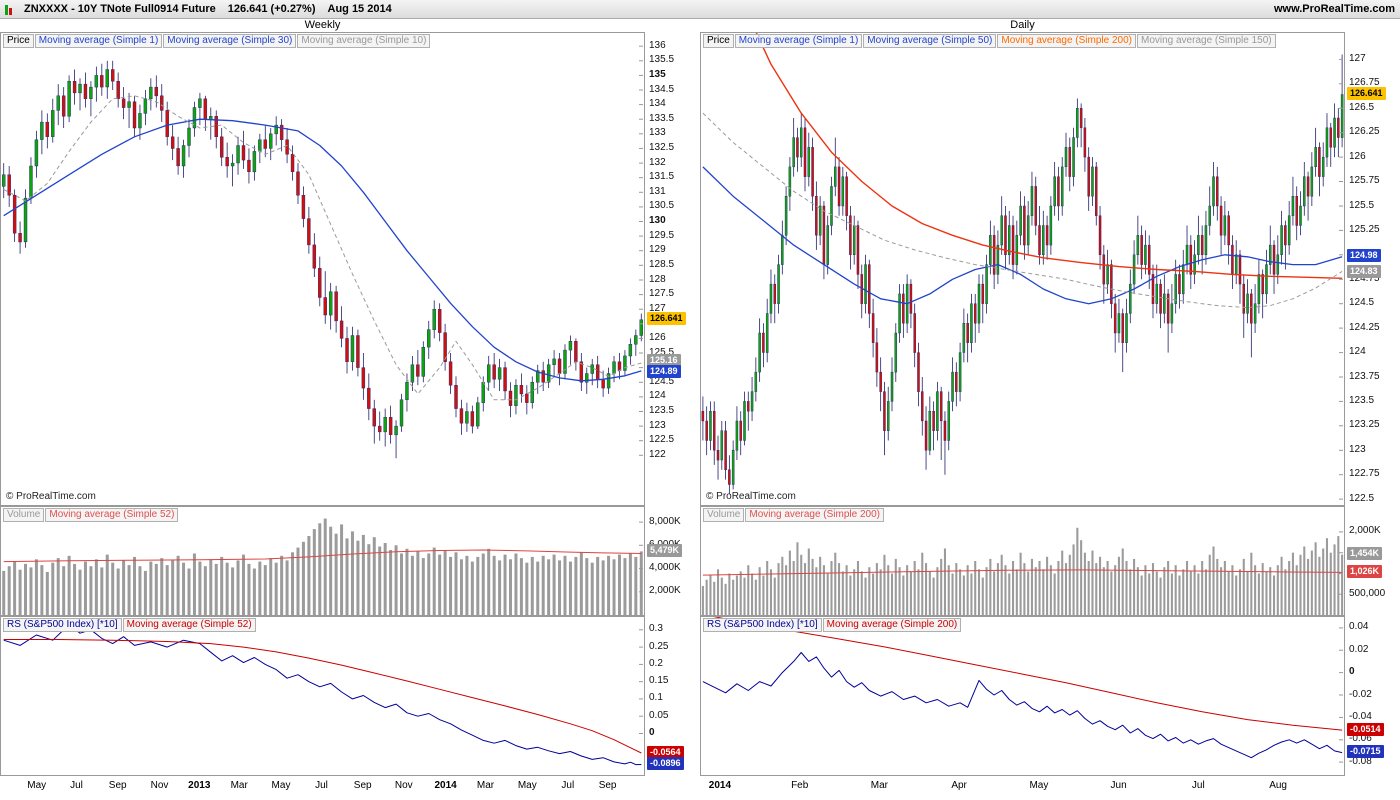 This screenshot has width=1400, height=800. I want to click on y-tick-135: 135, so click(657, 74).